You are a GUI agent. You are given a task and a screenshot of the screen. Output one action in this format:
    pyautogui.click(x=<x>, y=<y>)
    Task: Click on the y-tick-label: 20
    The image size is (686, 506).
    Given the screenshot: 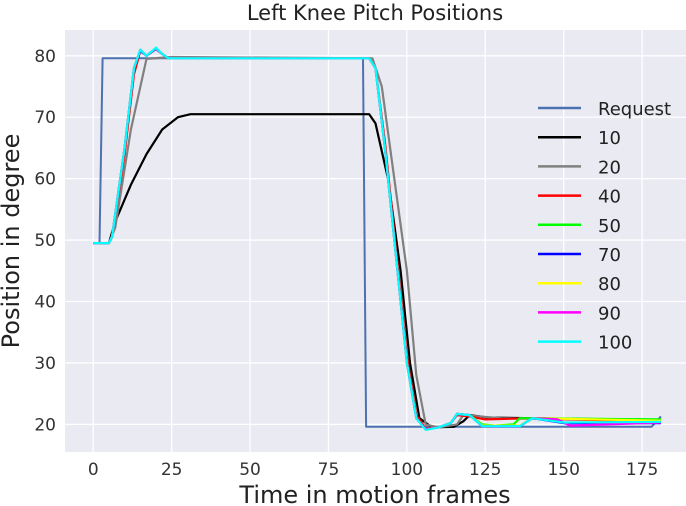 What is the action you would take?
    pyautogui.click(x=45, y=425)
    